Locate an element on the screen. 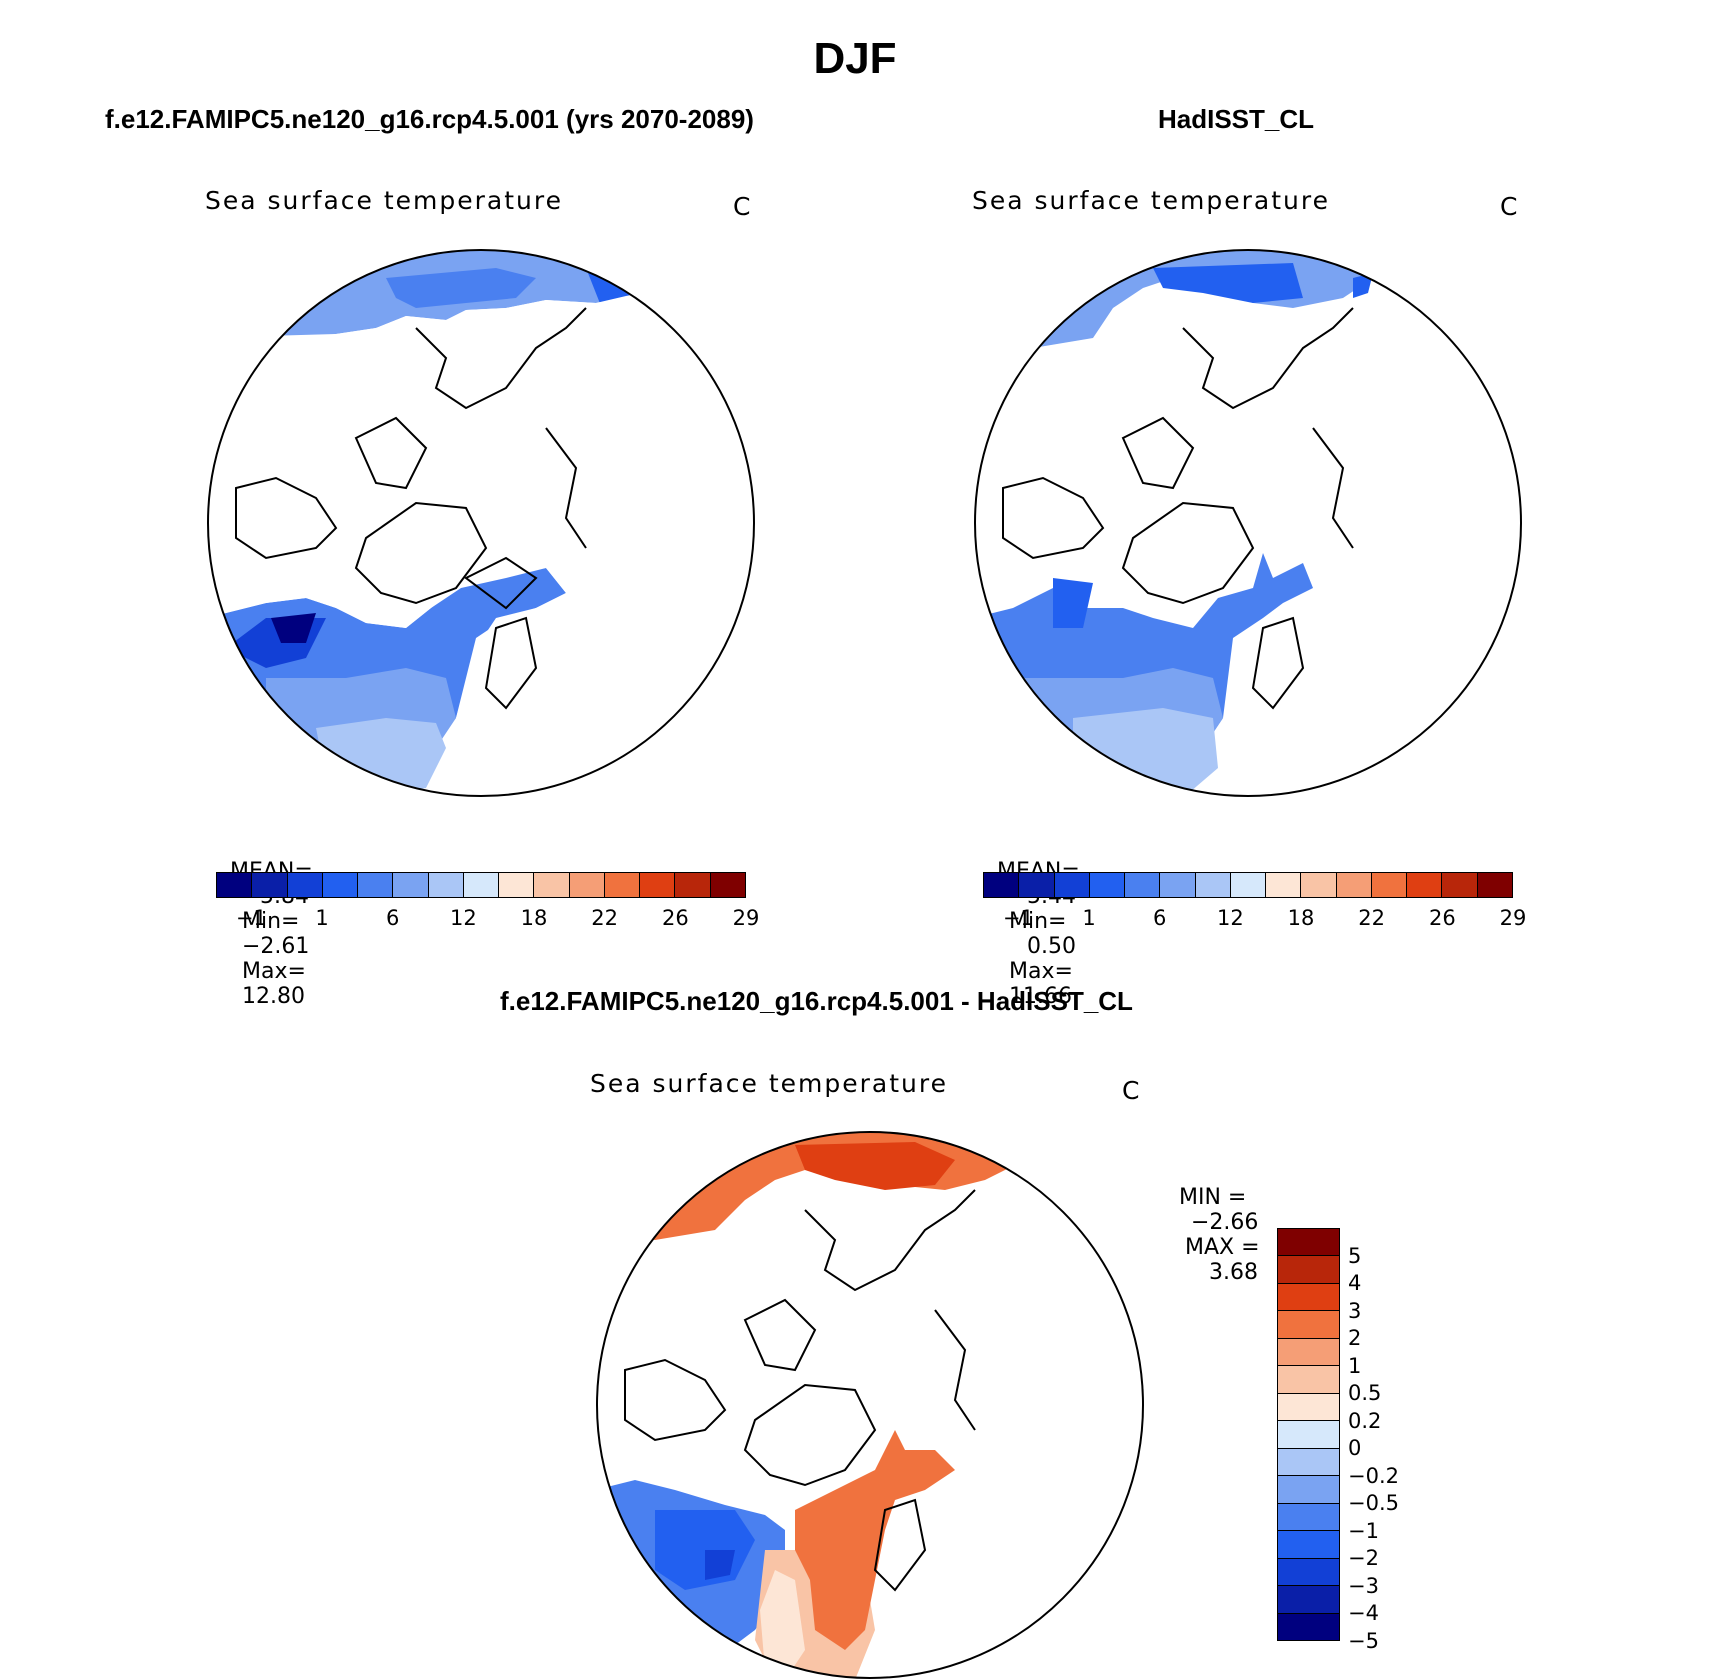 The height and width of the screenshot is (1680, 1710). panel-2-colorbar-tick-label: 6 is located at coordinates (1159, 918).